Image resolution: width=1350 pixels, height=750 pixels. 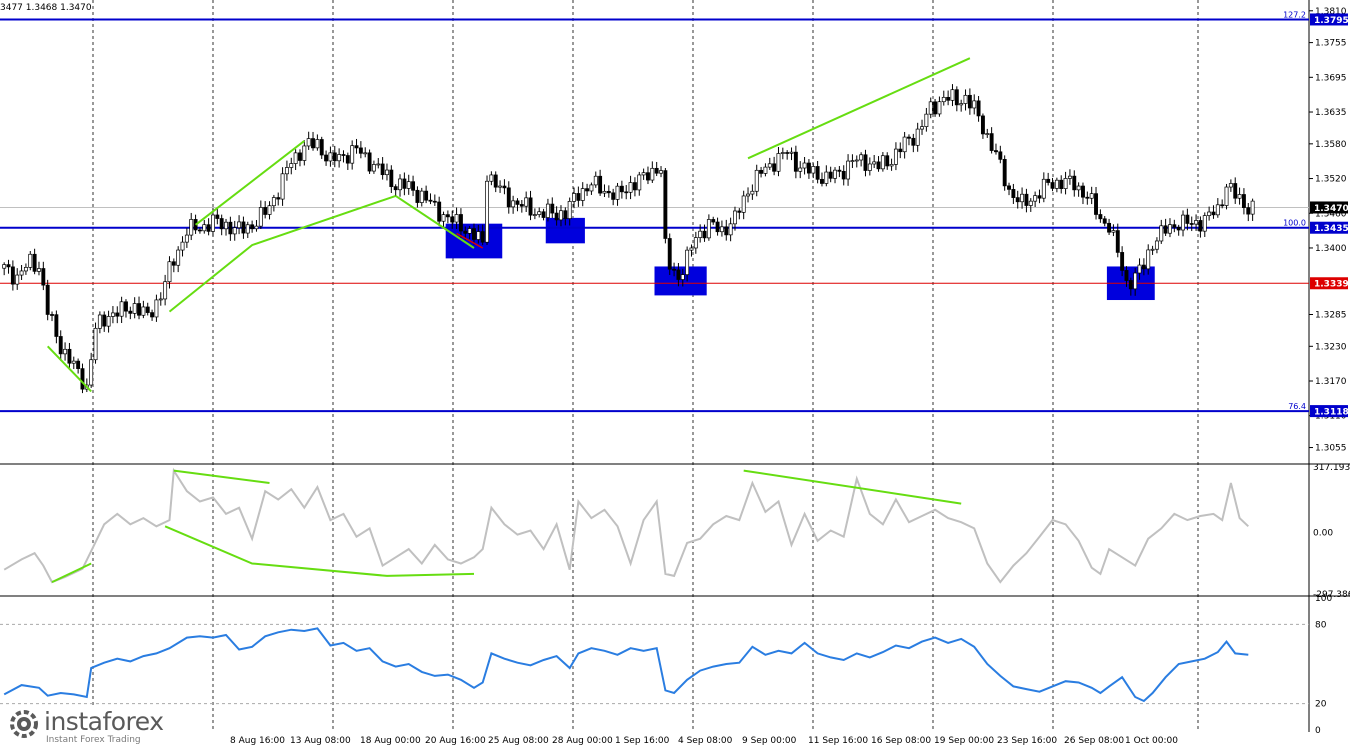 What do you see at coordinates (1331, 113) in the screenshot?
I see `y-tick-label: 1.3635` at bounding box center [1331, 113].